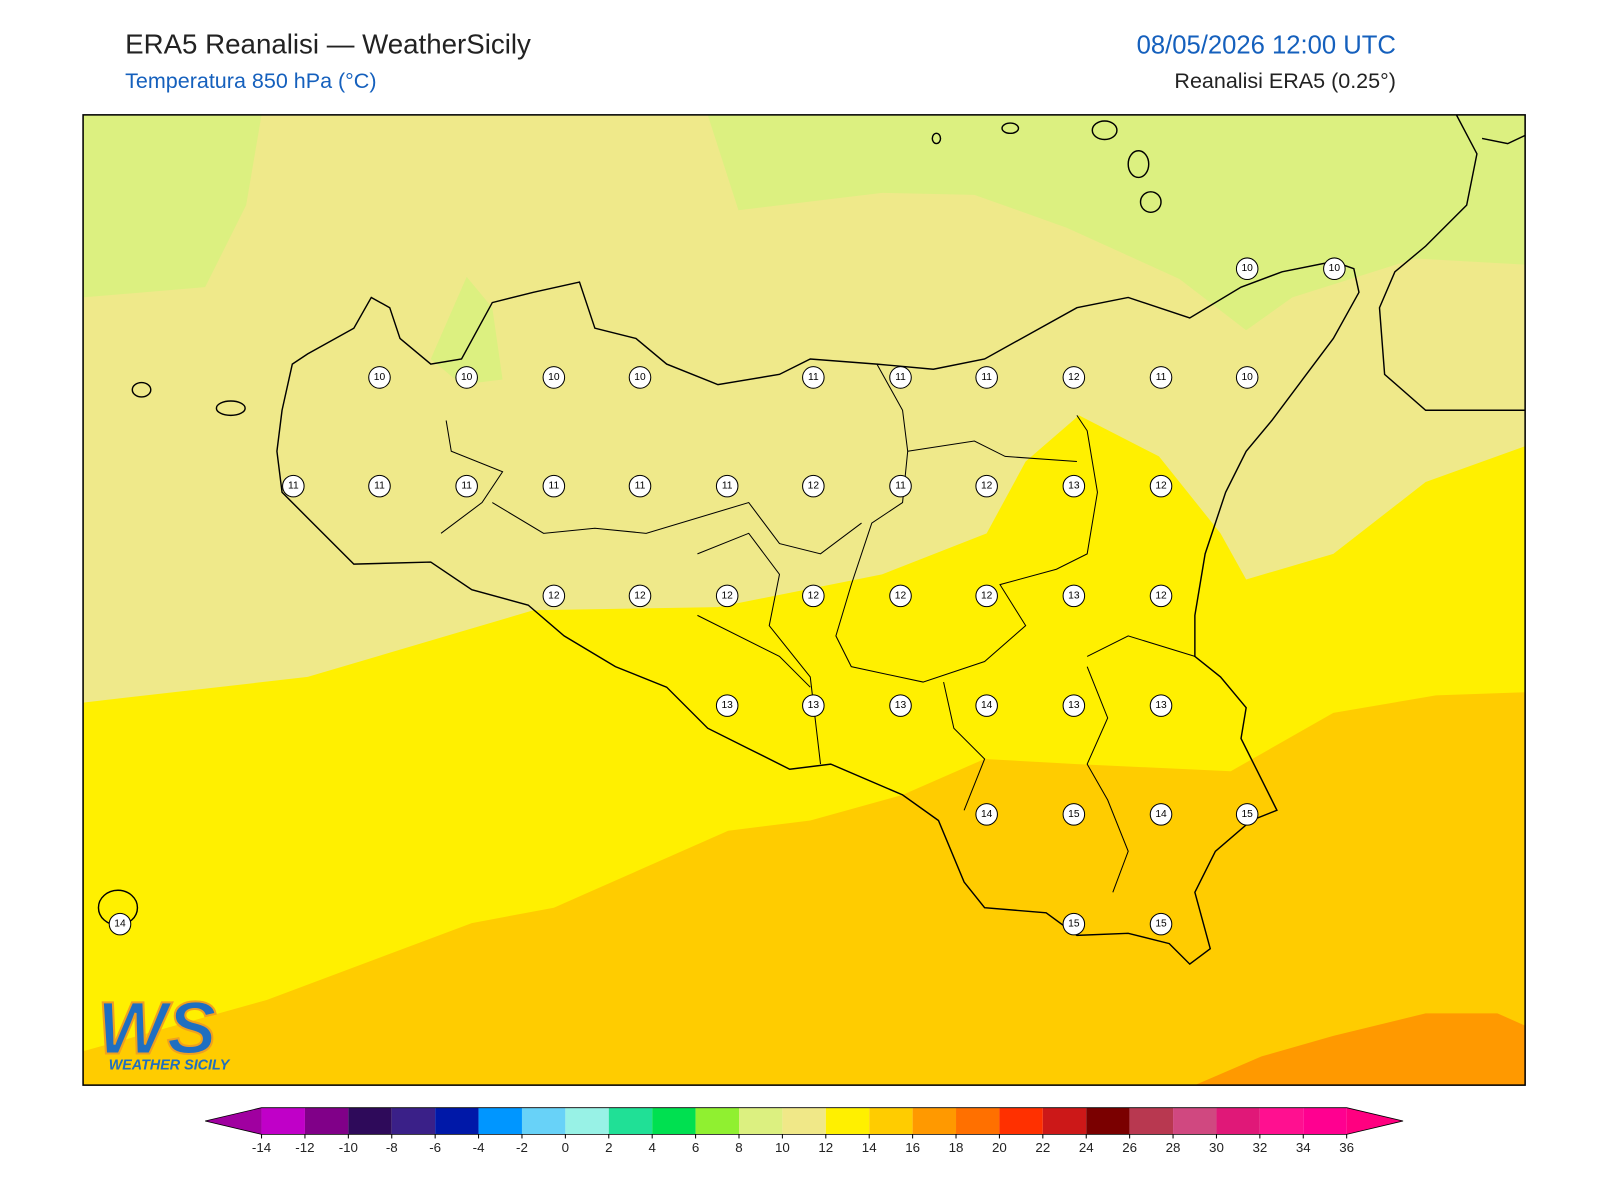  Describe the element at coordinates (163, 1029) in the screenshot. I see `logo: WS WEATHER SICILY` at that location.